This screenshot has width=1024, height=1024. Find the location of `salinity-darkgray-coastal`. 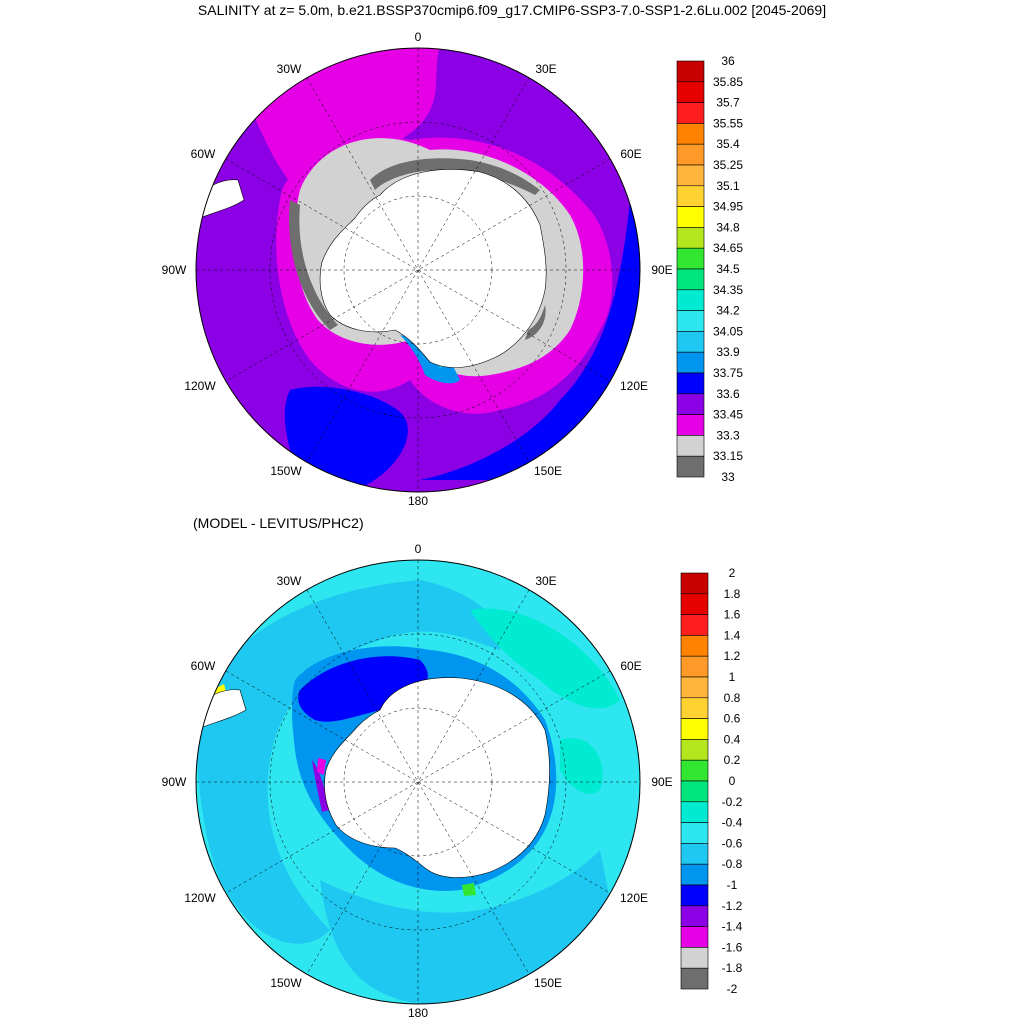

salinity-darkgray-coastal is located at coordinates (455, 176).